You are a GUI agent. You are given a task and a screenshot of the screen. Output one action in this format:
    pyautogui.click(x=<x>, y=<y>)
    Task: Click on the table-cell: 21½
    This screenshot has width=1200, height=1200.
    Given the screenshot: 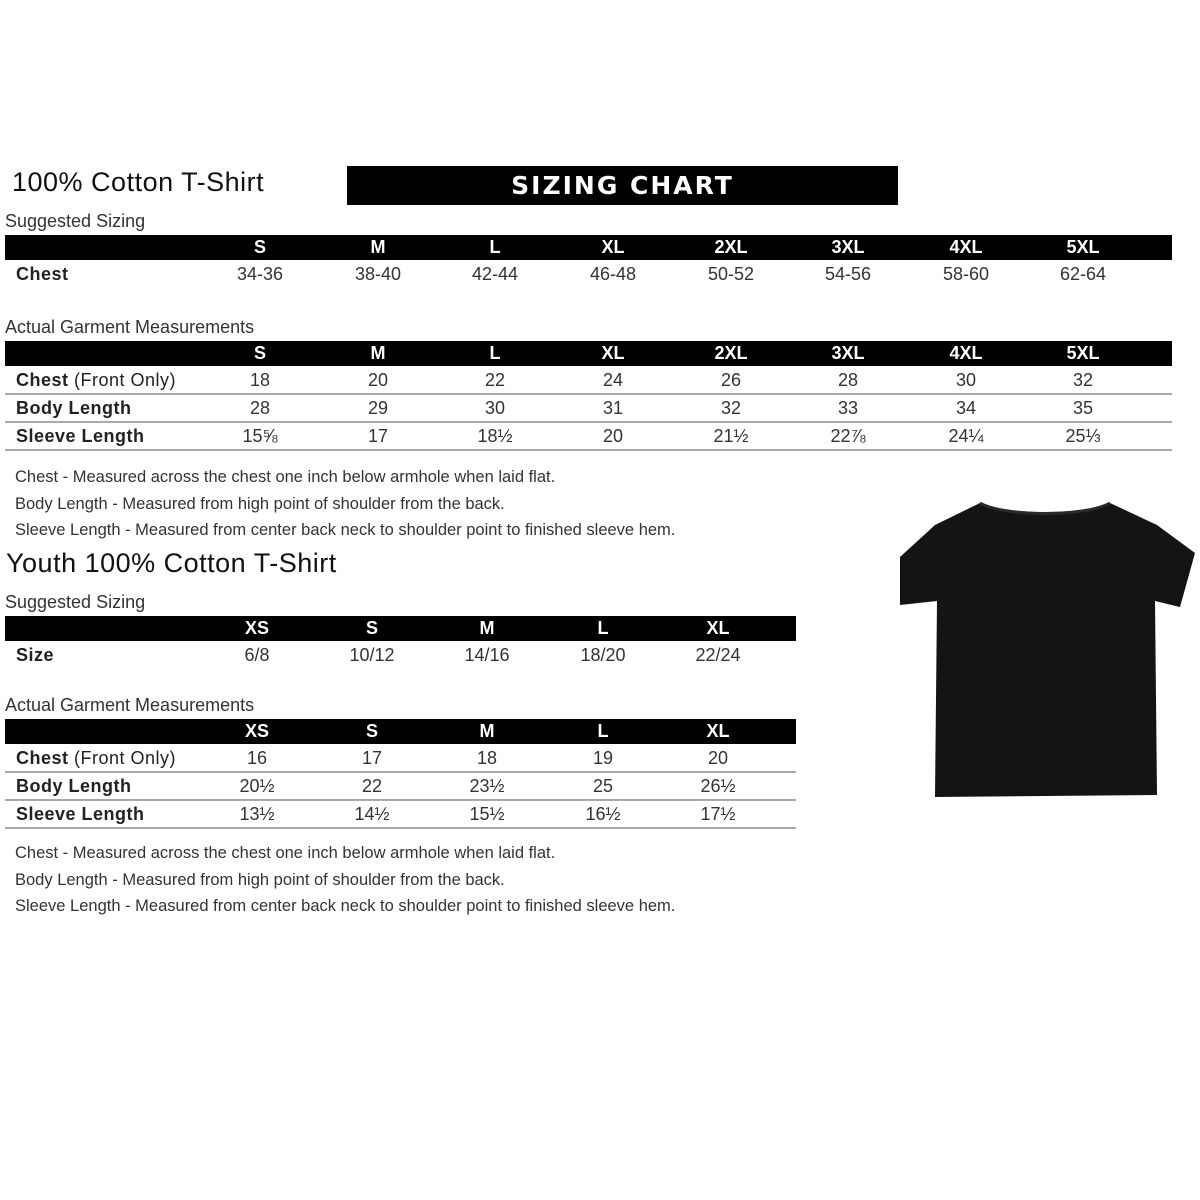 What is the action you would take?
    pyautogui.click(x=731, y=436)
    